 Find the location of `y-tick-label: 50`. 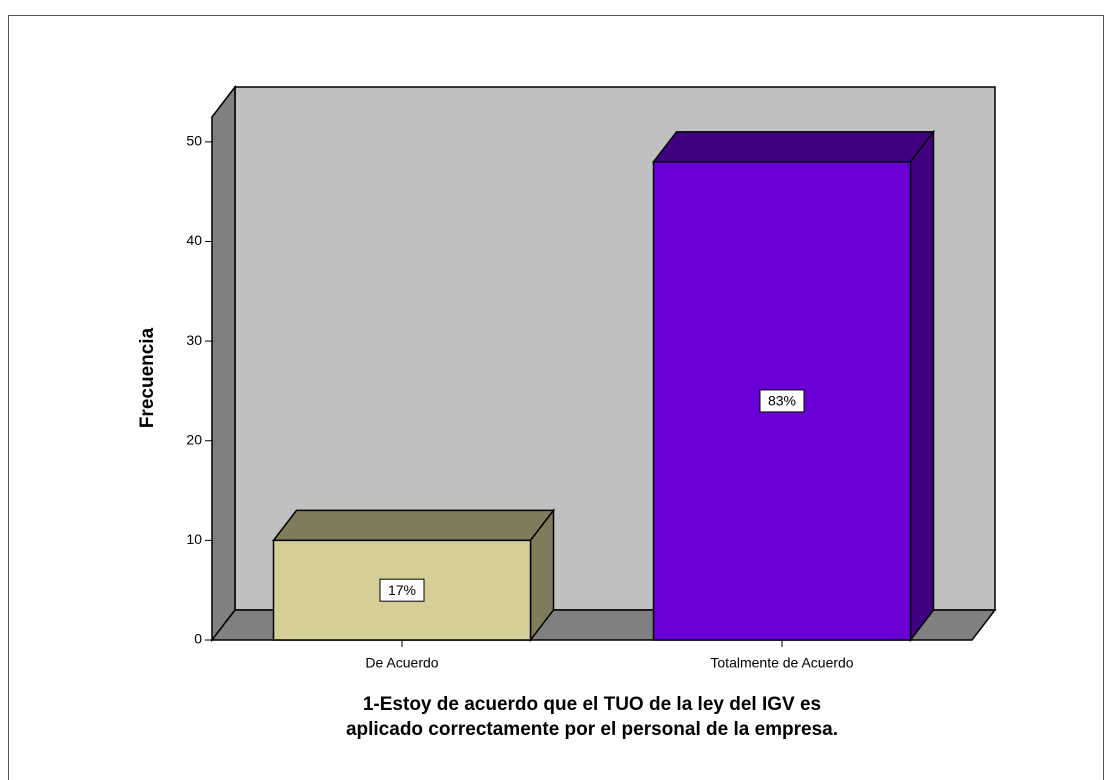

y-tick-label: 50 is located at coordinates (194, 141).